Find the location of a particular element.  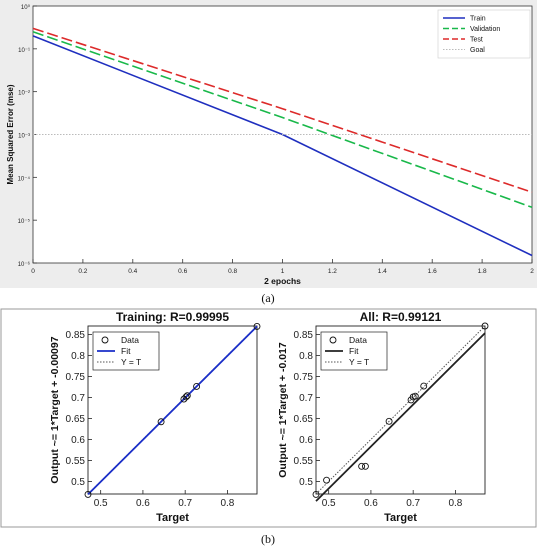

training-x-tick-label: 0.7 is located at coordinates (185, 503).